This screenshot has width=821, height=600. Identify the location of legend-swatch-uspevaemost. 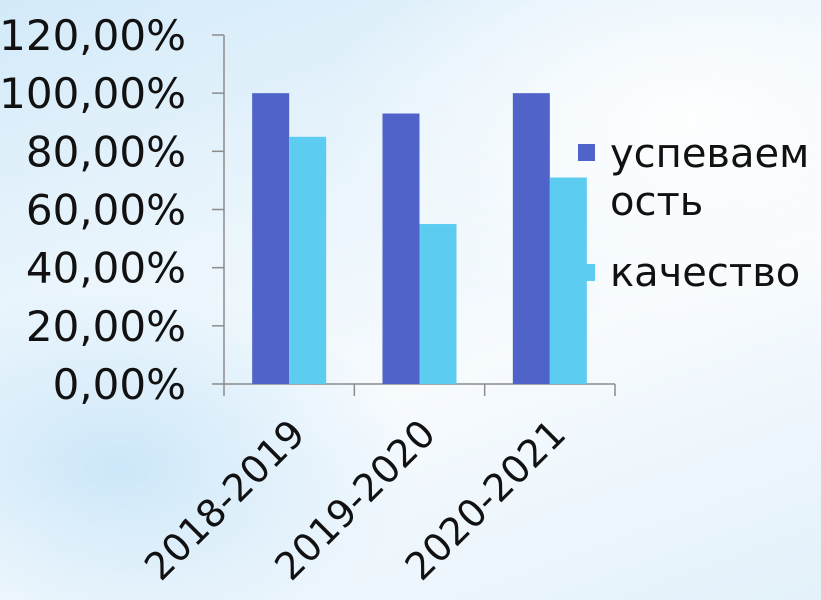
(586, 152).